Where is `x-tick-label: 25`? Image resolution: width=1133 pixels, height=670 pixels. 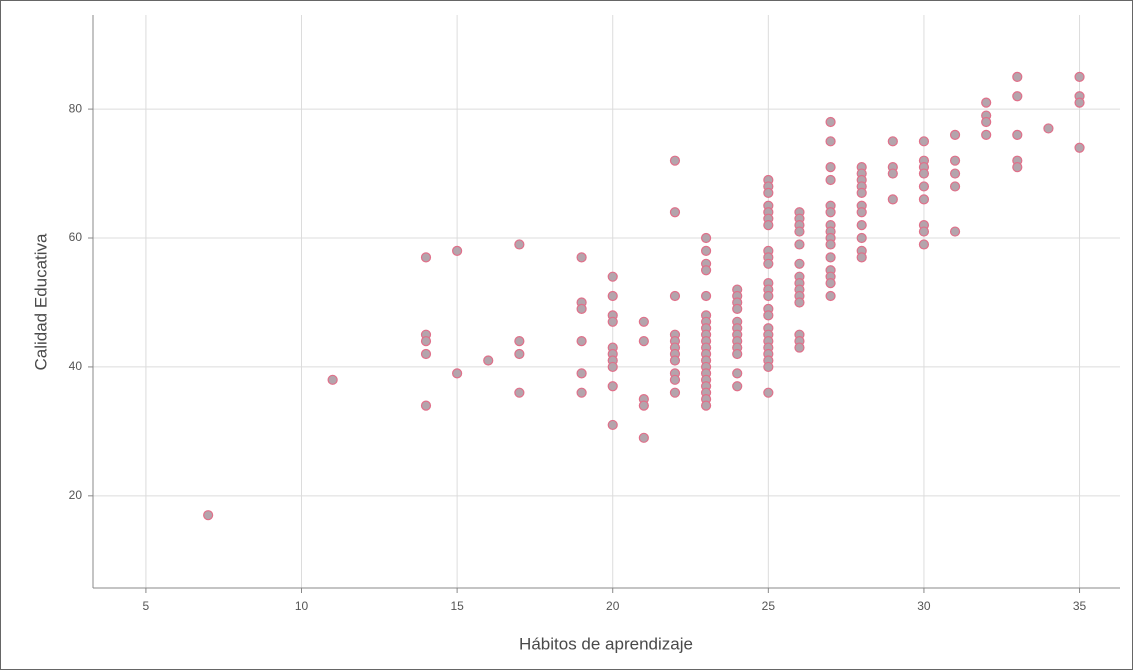
x-tick-label: 25 is located at coordinates (769, 606).